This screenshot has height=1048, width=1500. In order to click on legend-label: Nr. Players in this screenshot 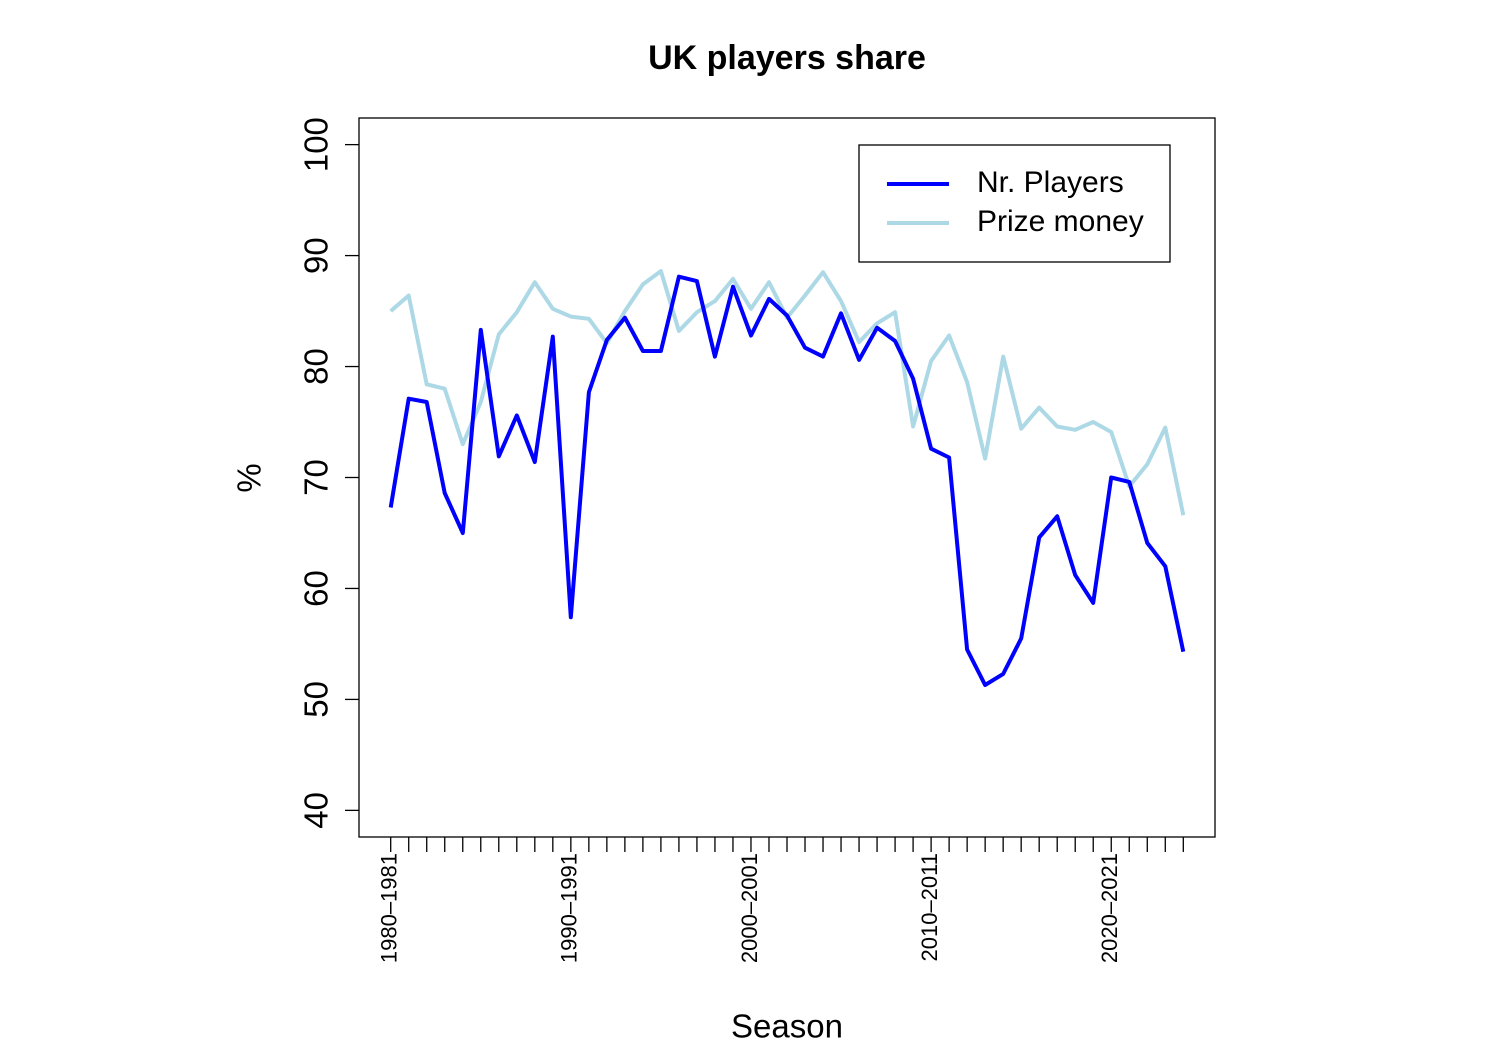, I will do `click(1050, 182)`.